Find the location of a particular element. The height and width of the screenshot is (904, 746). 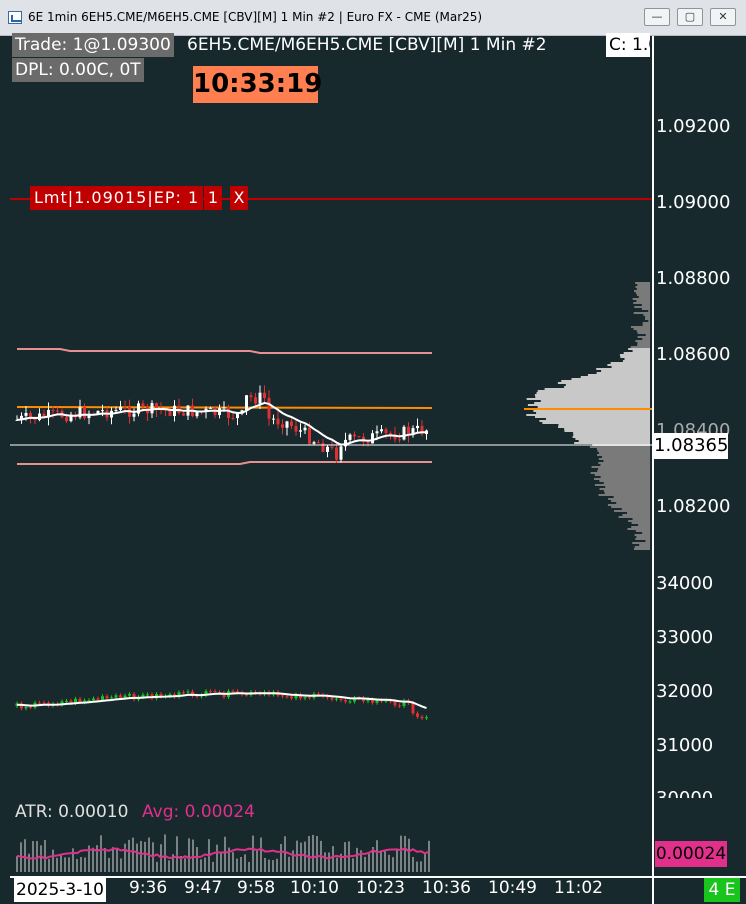

time-tick: 10:36 is located at coordinates (446, 888).